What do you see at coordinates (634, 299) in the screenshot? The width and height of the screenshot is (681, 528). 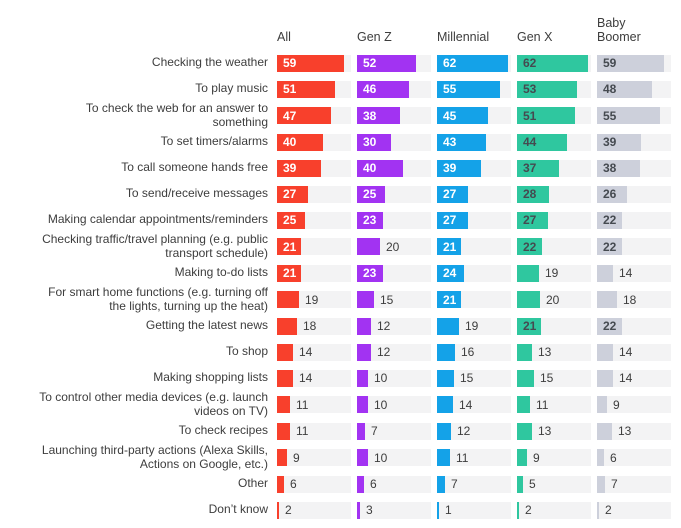 I see `bar-cell: 18` at bounding box center [634, 299].